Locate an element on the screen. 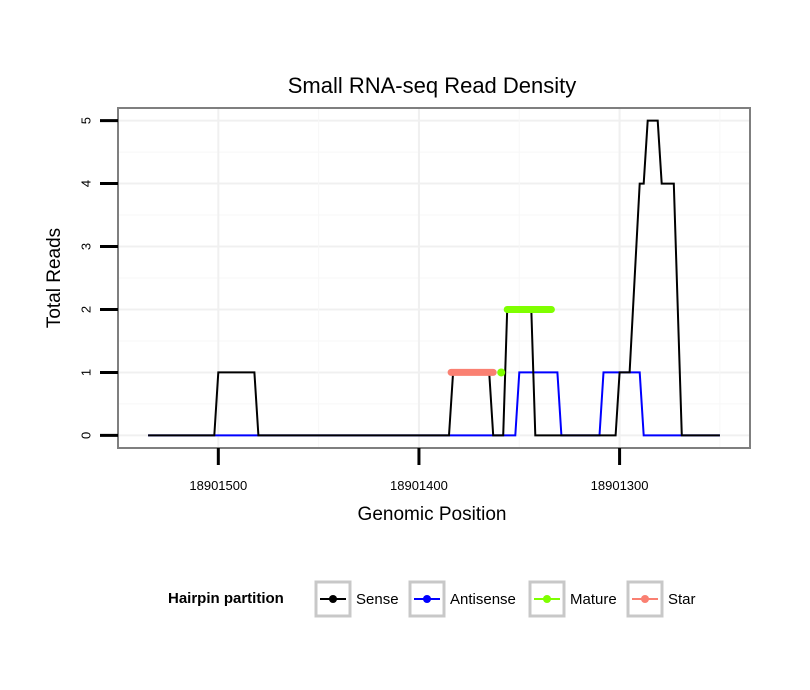 This screenshot has height=690, width=810. y-tick-label: 0 is located at coordinates (85, 435).